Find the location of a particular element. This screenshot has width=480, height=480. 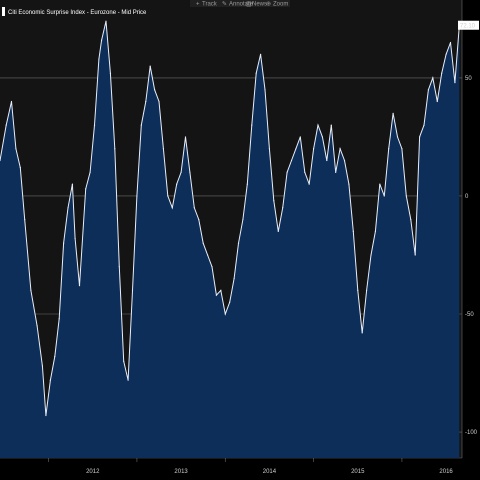

news-icon: ▤ is located at coordinates (249, 5).